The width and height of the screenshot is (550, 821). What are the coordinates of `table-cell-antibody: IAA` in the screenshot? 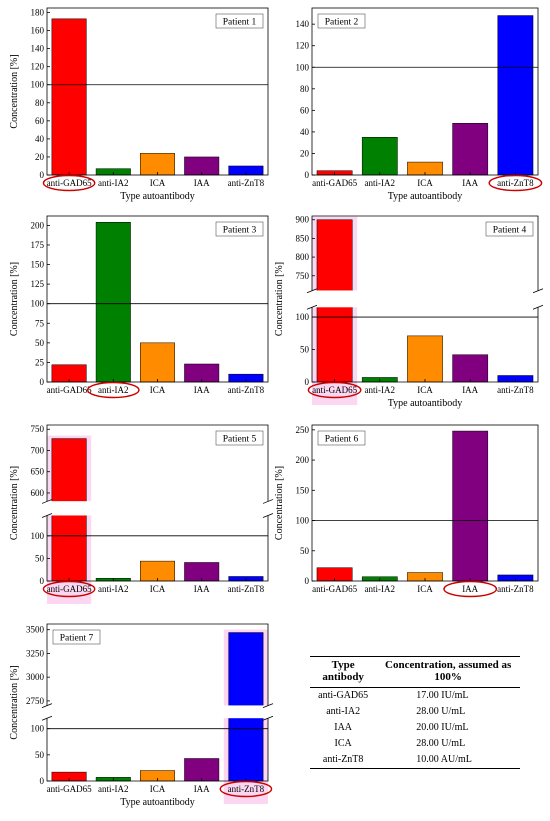 It's located at (343, 727).